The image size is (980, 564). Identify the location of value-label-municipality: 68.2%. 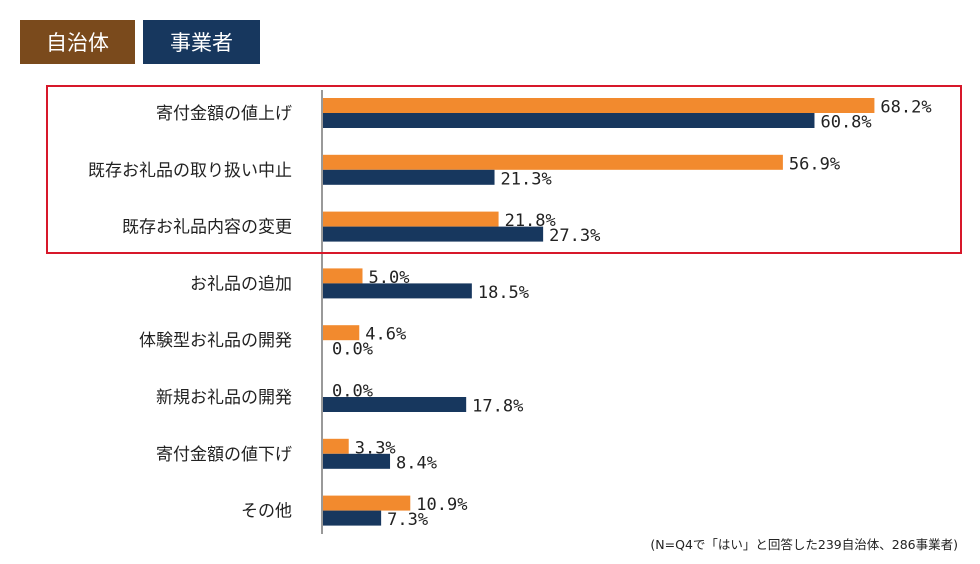
(905, 108).